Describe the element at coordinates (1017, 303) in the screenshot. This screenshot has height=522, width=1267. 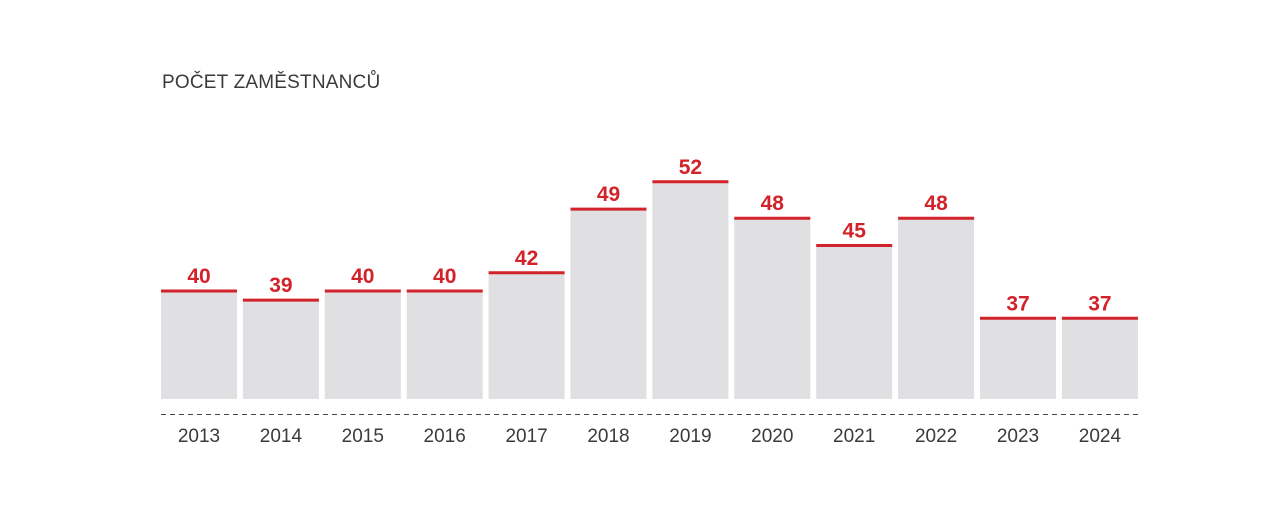
I see `value-label-2023: 37` at that location.